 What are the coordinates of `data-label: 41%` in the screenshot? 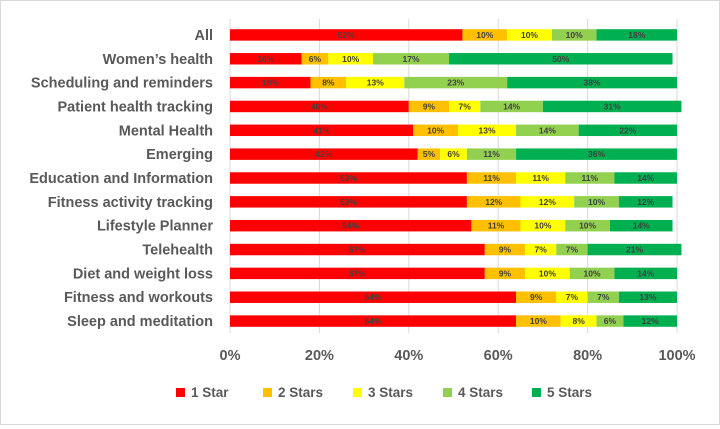 It's located at (321, 130).